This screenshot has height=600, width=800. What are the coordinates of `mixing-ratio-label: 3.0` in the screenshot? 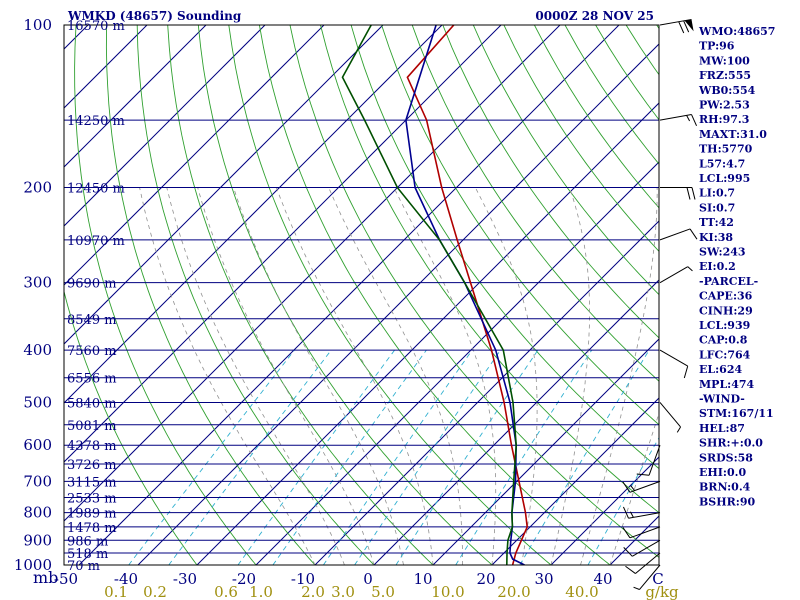 It's located at (343, 591).